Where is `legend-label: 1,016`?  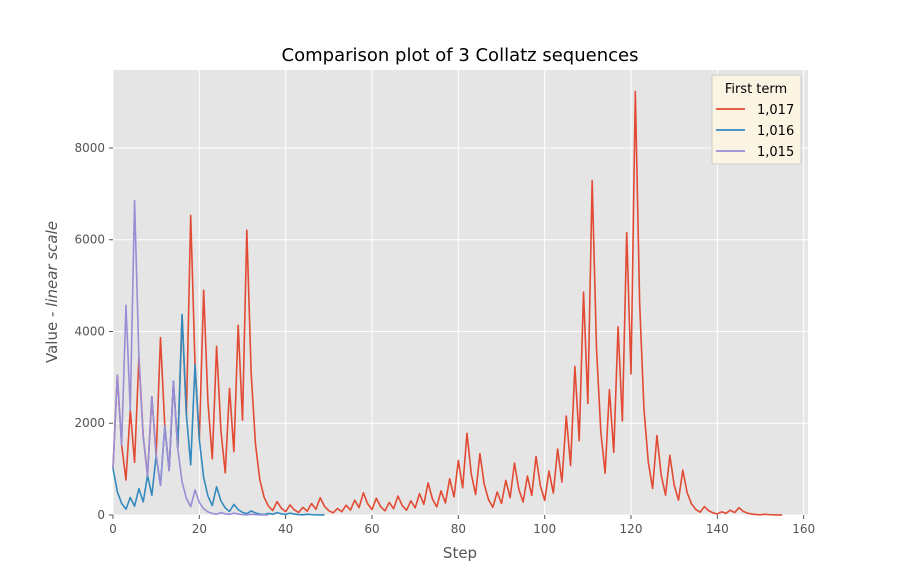
legend-label: 1,016 is located at coordinates (775, 131).